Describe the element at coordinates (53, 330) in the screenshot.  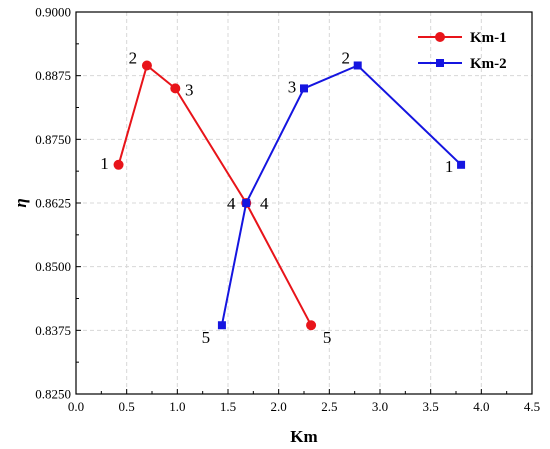
I see `y-tick-label: 0.8375` at that location.